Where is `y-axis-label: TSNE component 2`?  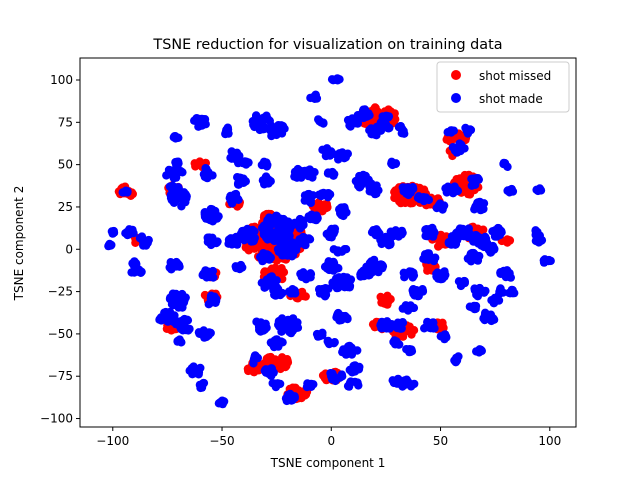
y-axis-label: TSNE component 2 is located at coordinates (19, 244).